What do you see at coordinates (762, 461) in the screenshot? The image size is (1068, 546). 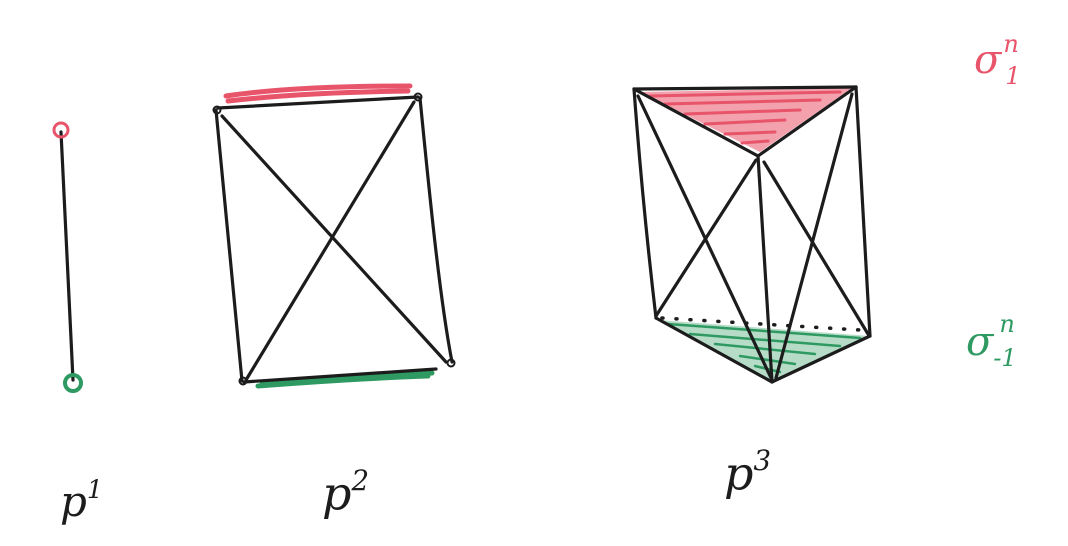 I see `label-p3-exp: 3` at bounding box center [762, 461].